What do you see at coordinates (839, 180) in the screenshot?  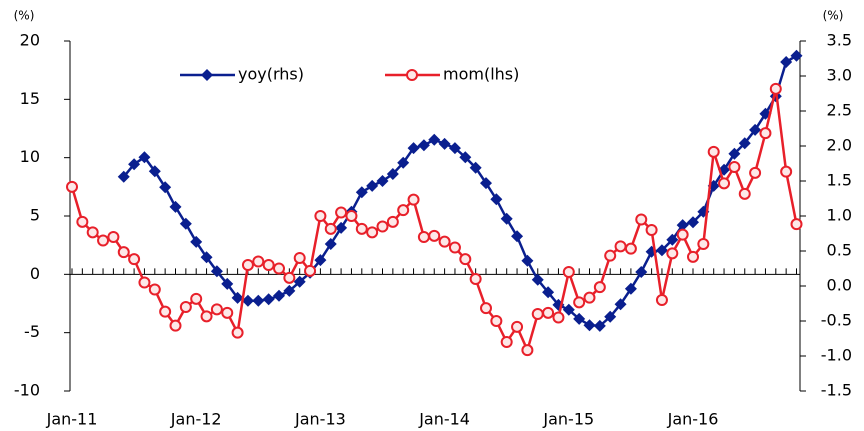 I see `y2-tick-label: 1.5` at bounding box center [839, 180].